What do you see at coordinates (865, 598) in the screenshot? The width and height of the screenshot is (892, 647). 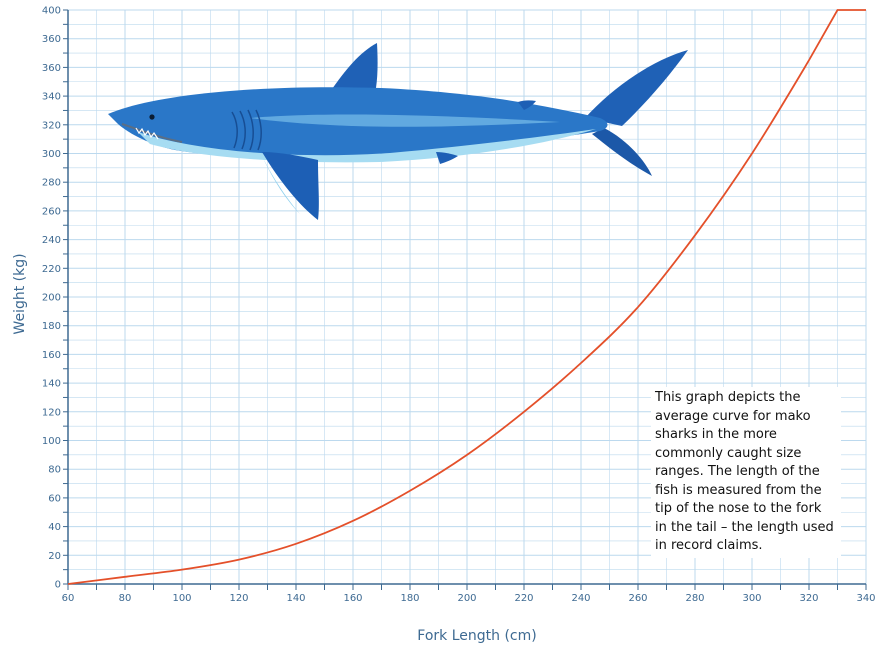 I see `x-tick-label: 340` at bounding box center [865, 598].